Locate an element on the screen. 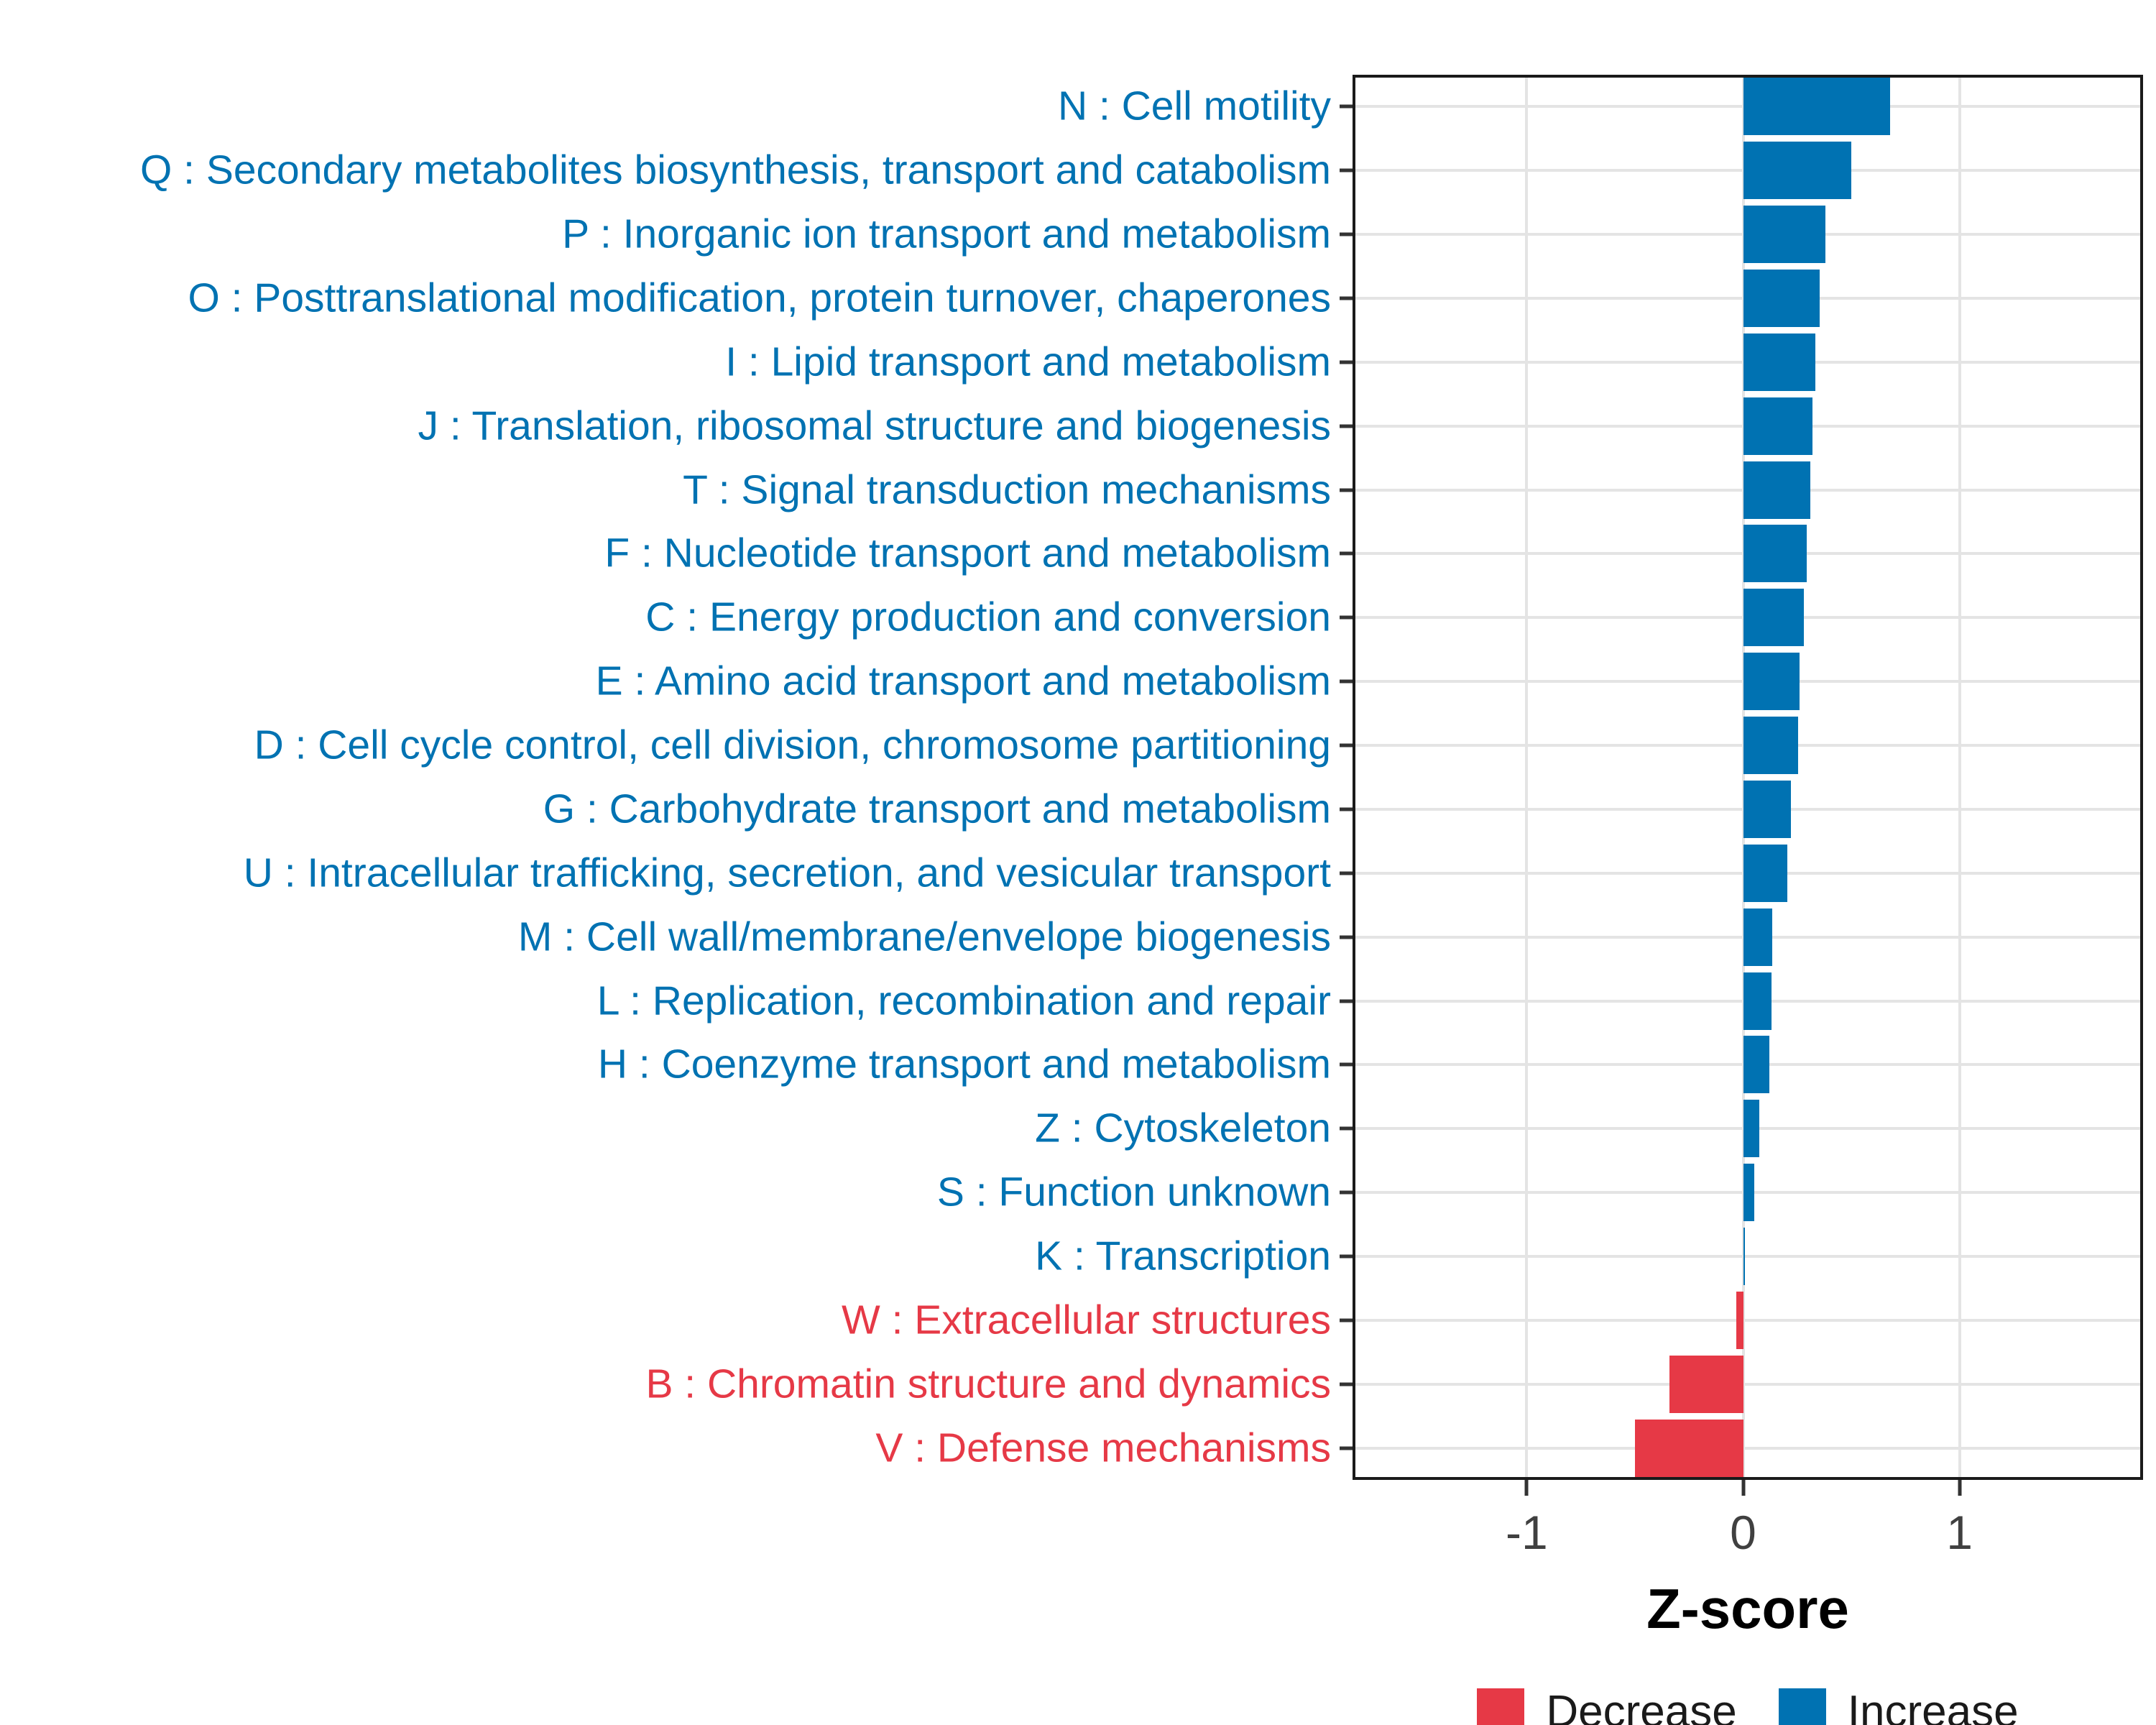 Image resolution: width=2156 pixels, height=1725 pixels. category-label: K : Transcription is located at coordinates (1183, 1256).